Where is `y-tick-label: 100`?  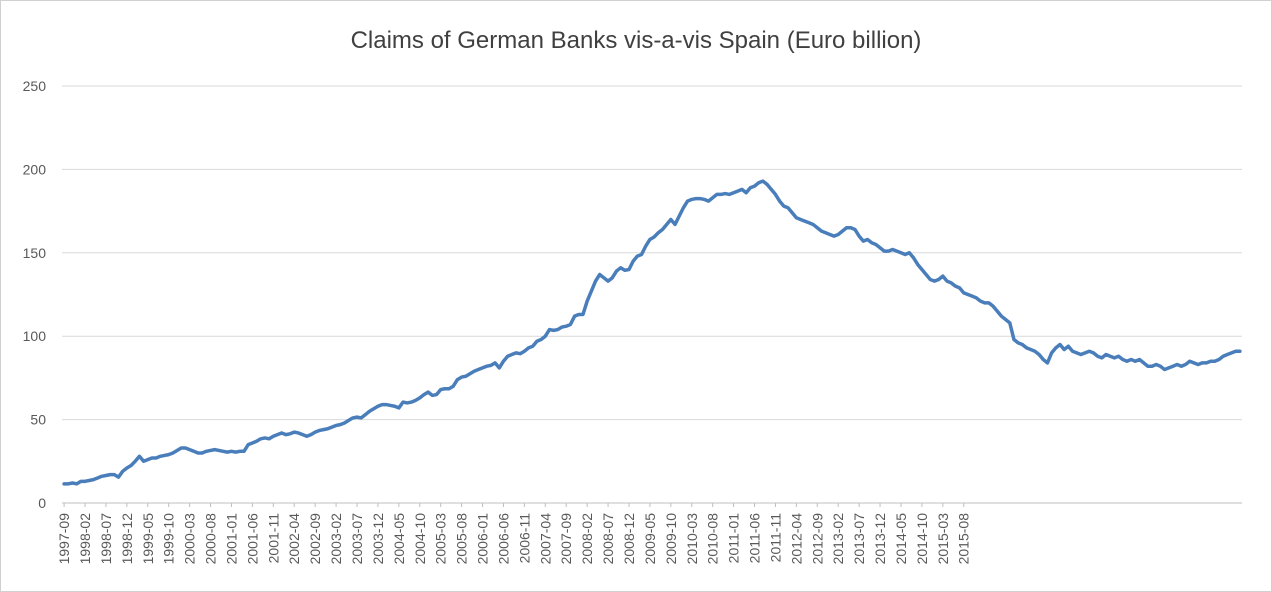
y-tick-label: 100 is located at coordinates (35, 336).